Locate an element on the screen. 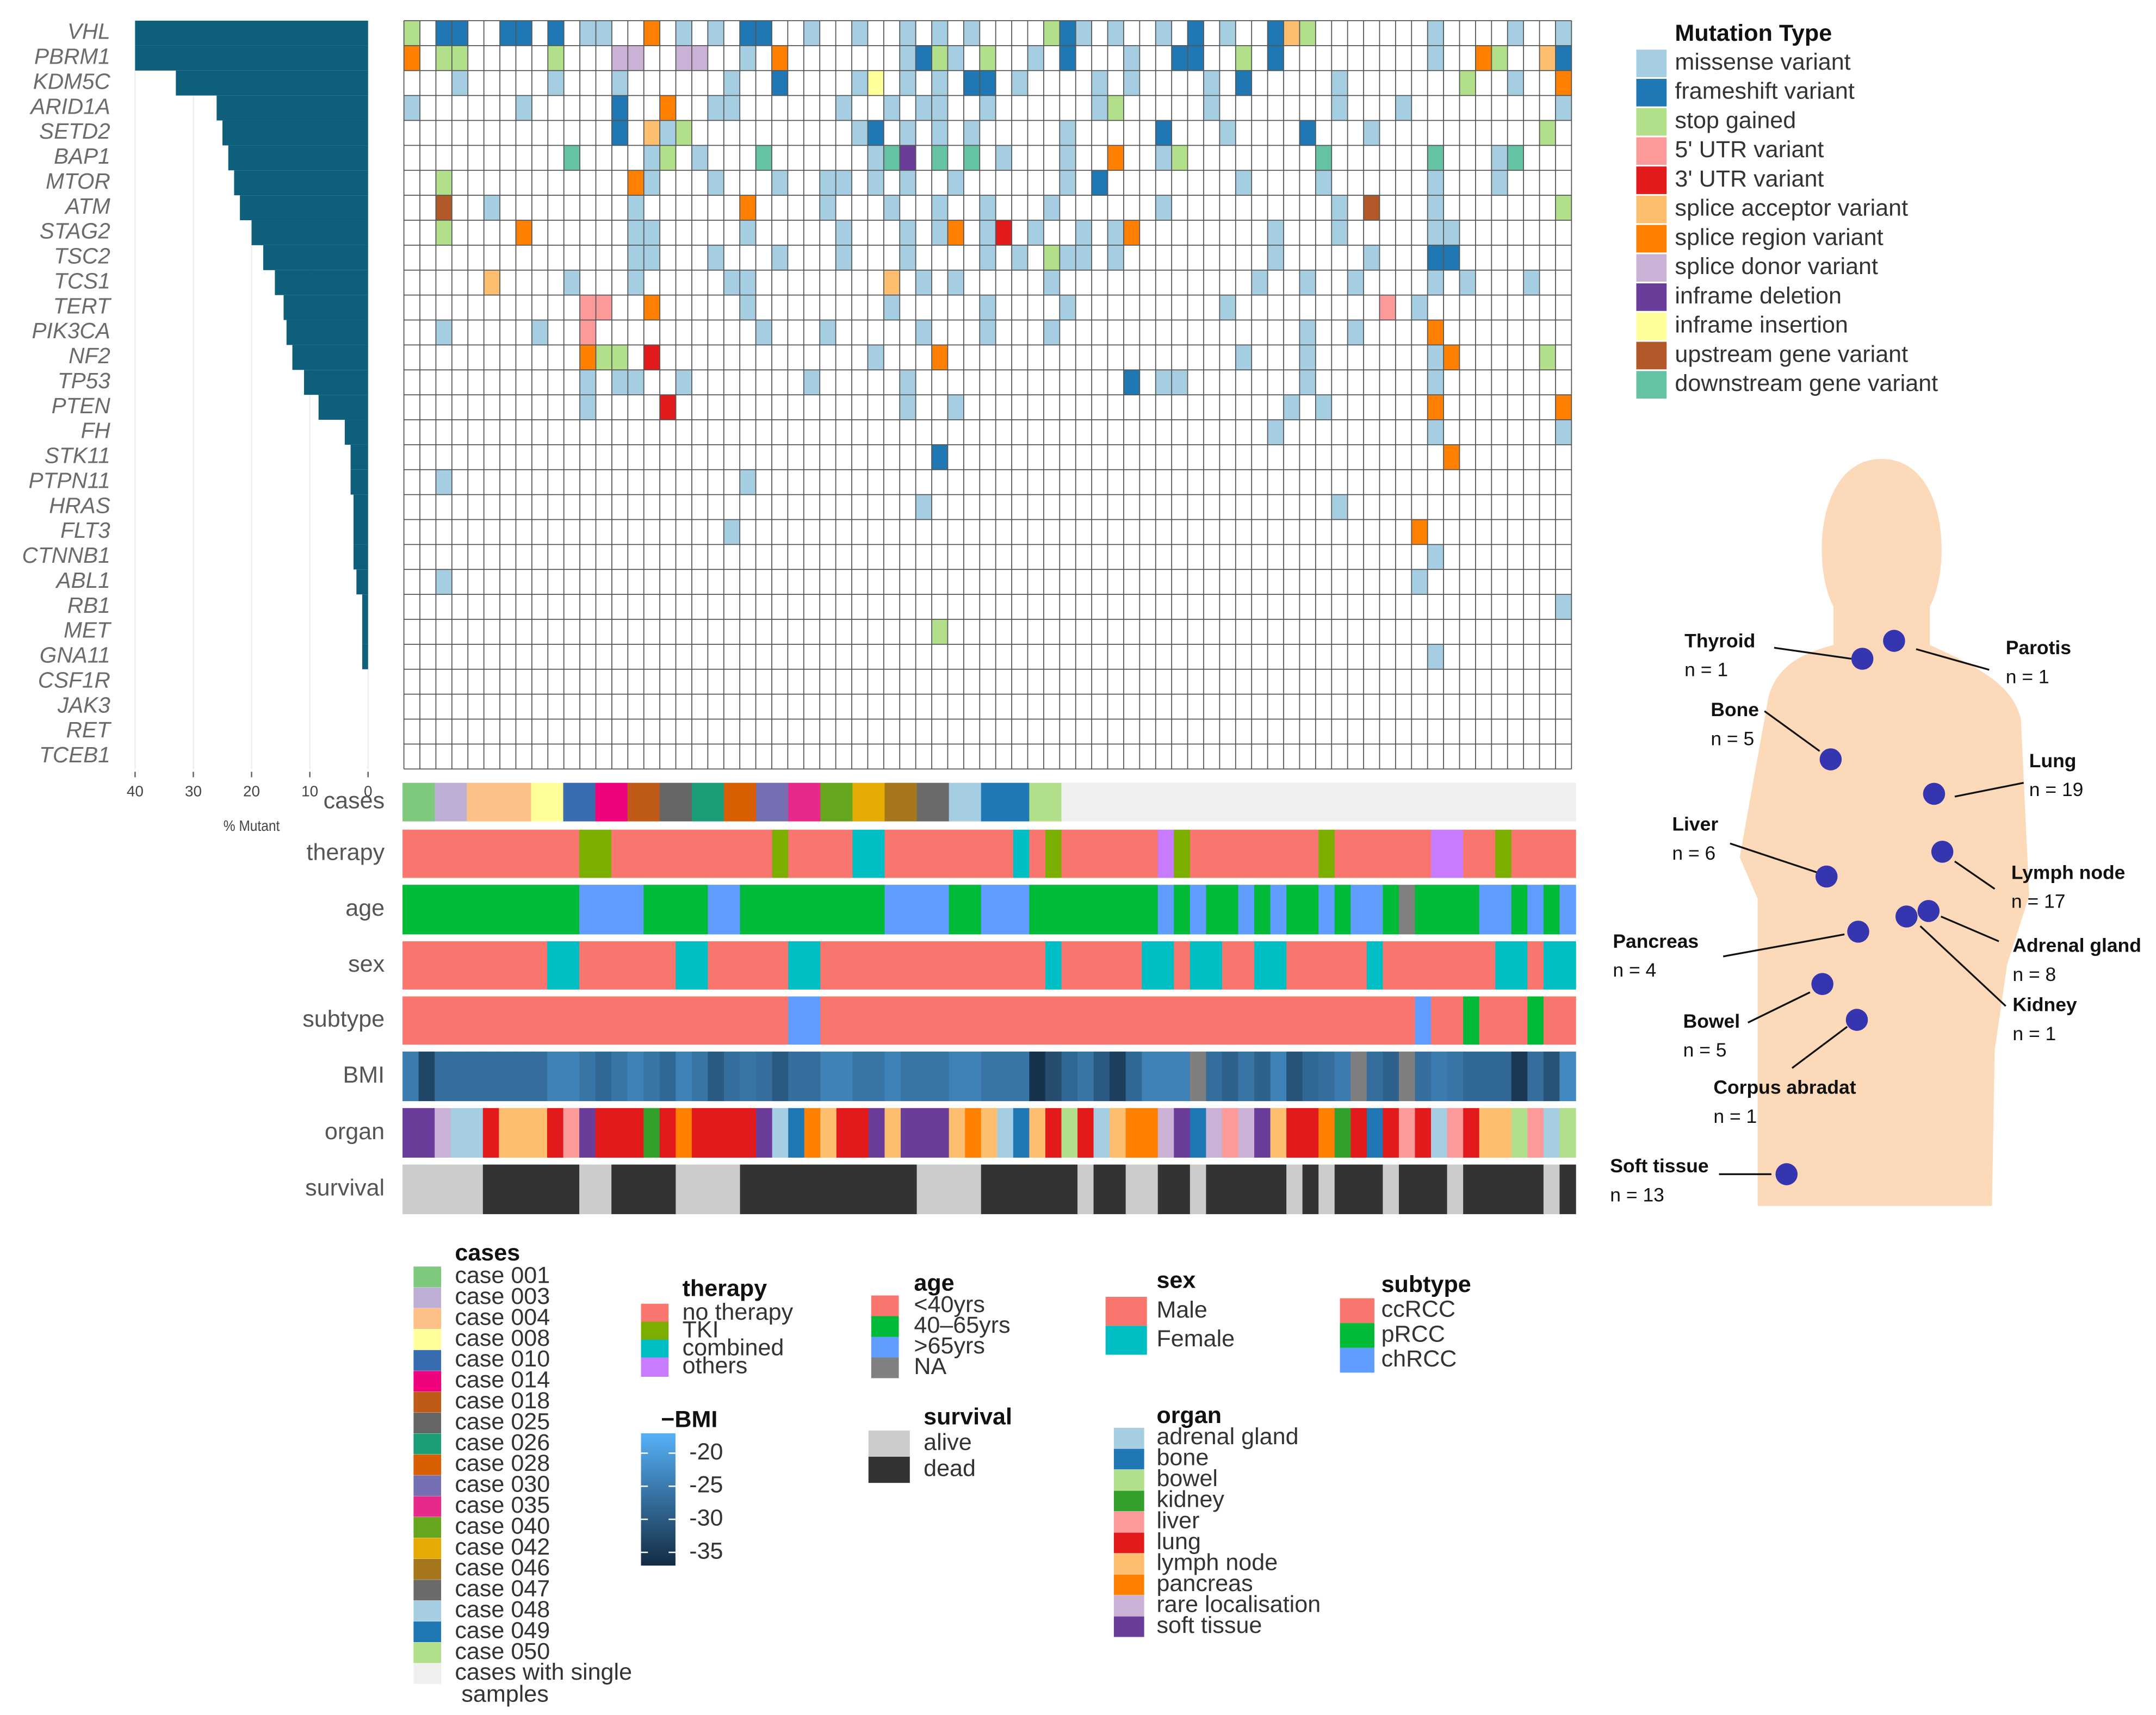  site-name: Parotis is located at coordinates (2038, 648).